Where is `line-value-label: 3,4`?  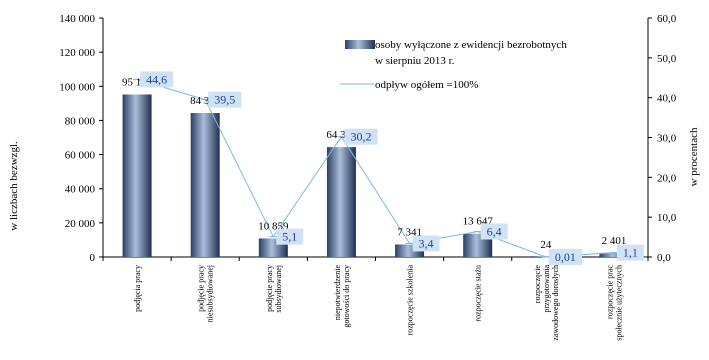 line-value-label: 3,4 is located at coordinates (426, 243).